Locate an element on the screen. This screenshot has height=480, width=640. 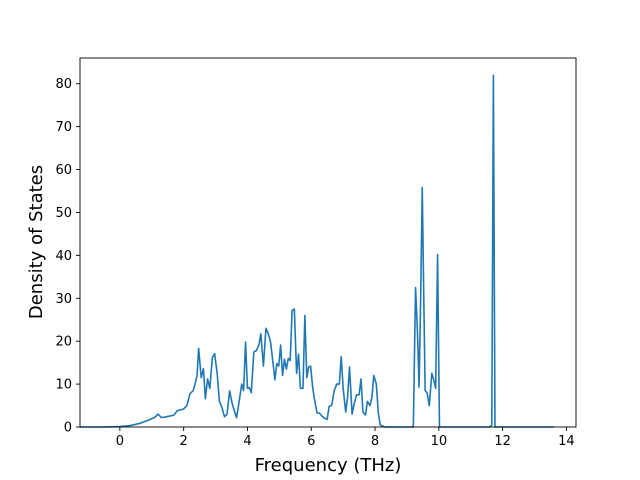
x-tick-label: 6 is located at coordinates (311, 441).